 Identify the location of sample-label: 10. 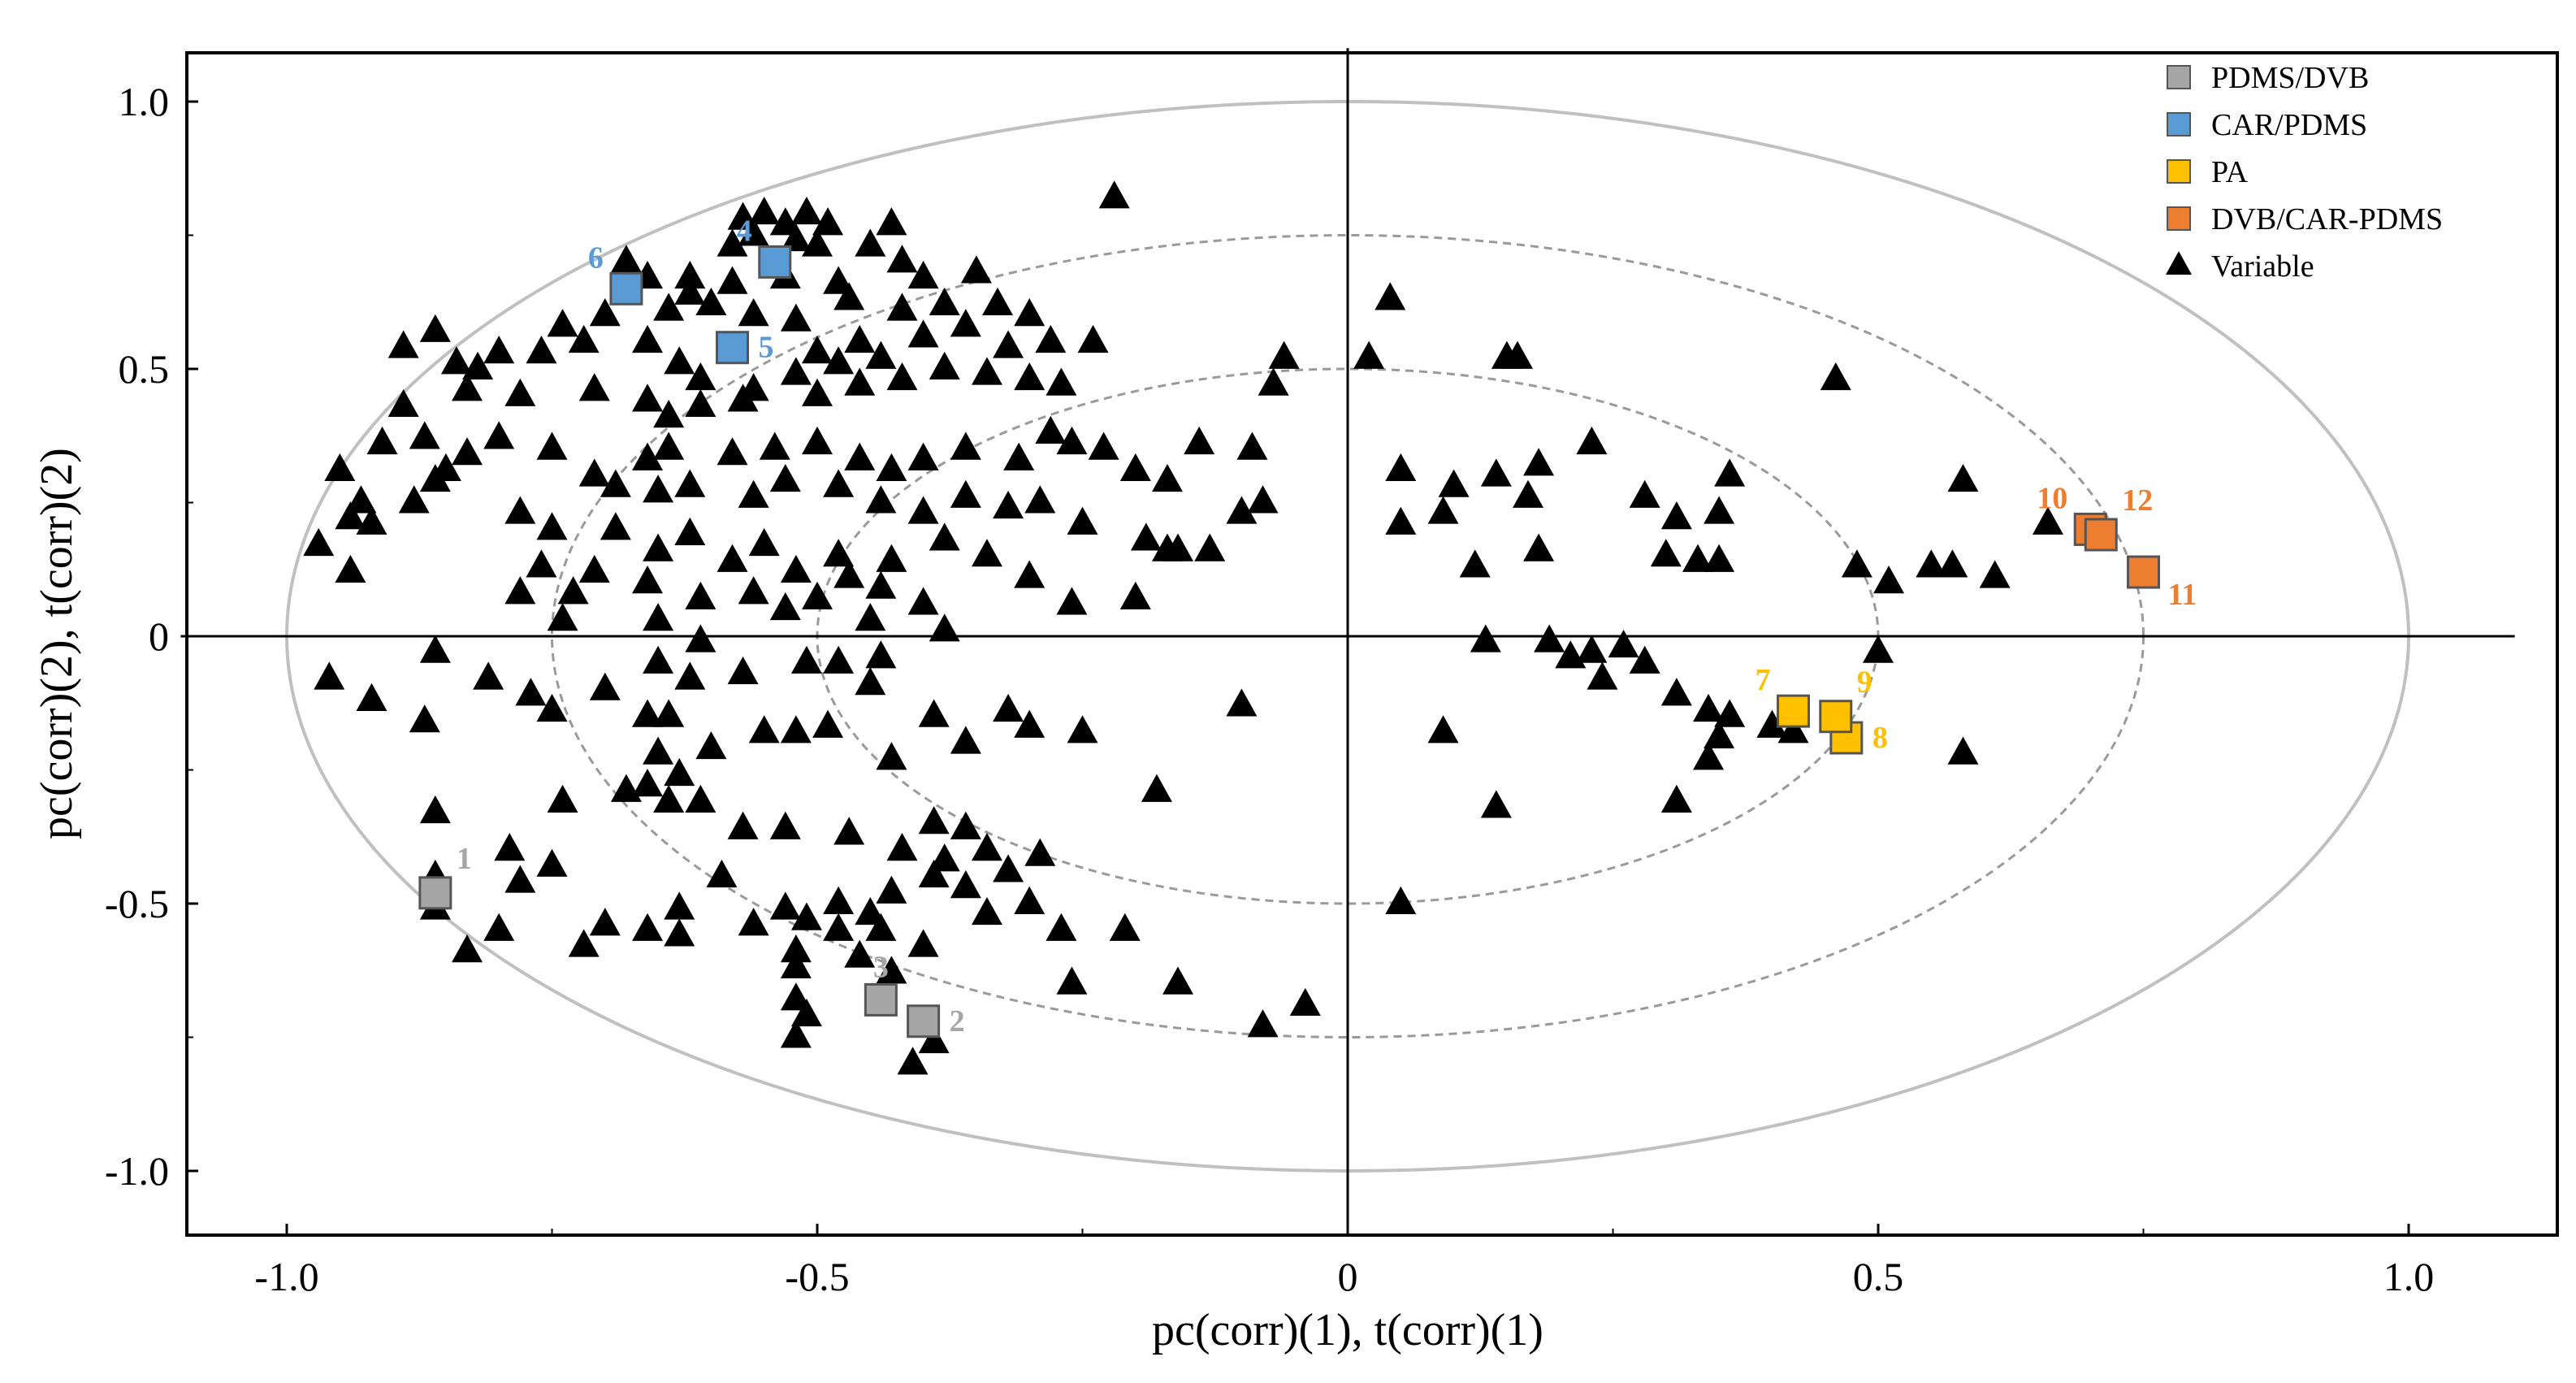
(2052, 498).